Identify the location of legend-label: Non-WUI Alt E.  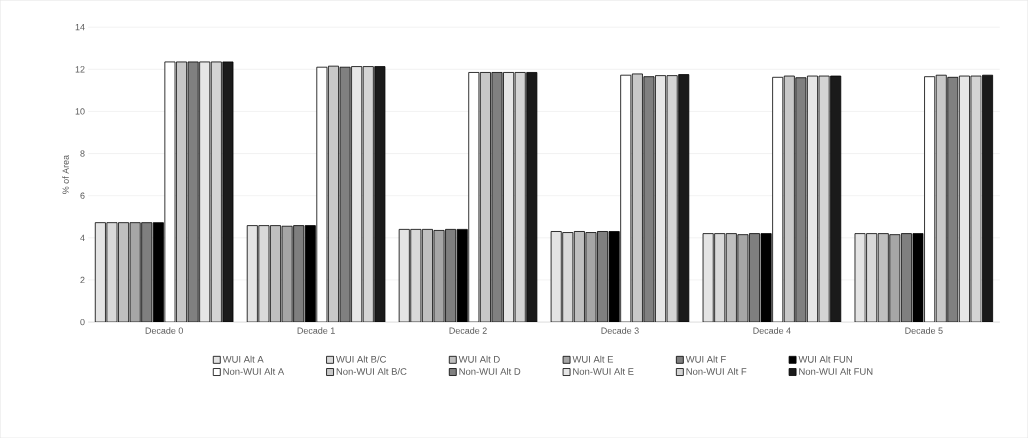
(603, 371).